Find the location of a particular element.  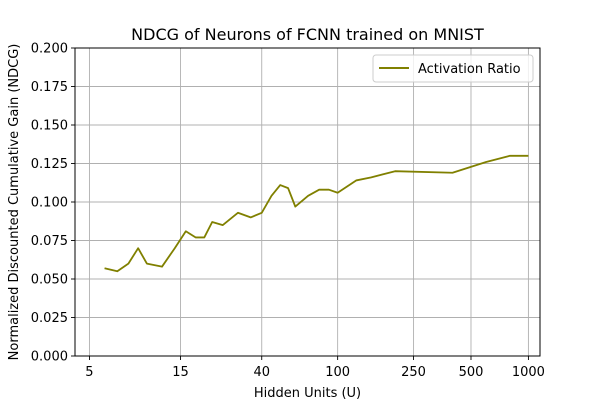

x-axis-label: Hidden Units (U) is located at coordinates (307, 393).